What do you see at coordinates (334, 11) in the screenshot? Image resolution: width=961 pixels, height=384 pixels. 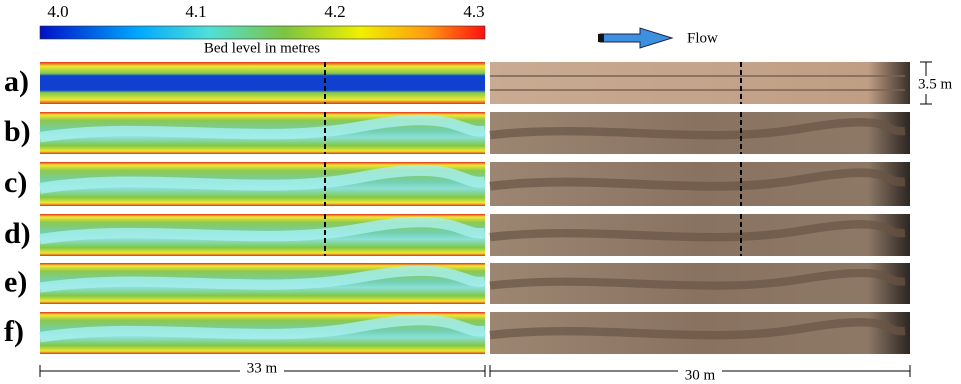 I see `colorbar-tick: 4.2` at bounding box center [334, 11].